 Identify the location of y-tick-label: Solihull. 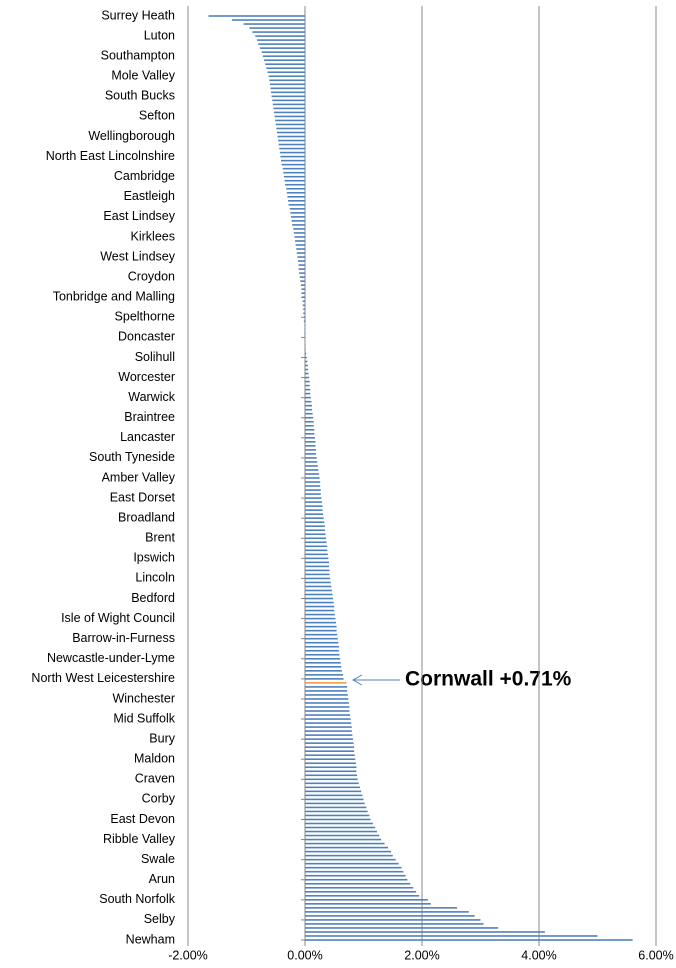
(155, 357).